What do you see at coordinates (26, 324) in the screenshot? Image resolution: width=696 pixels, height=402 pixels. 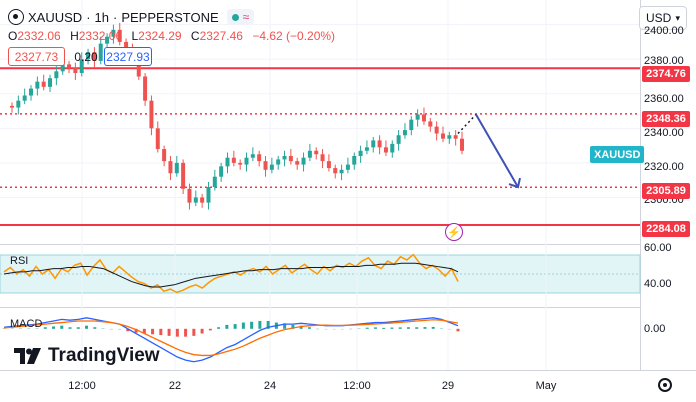 I see `macd-label: MACD` at bounding box center [26, 324].